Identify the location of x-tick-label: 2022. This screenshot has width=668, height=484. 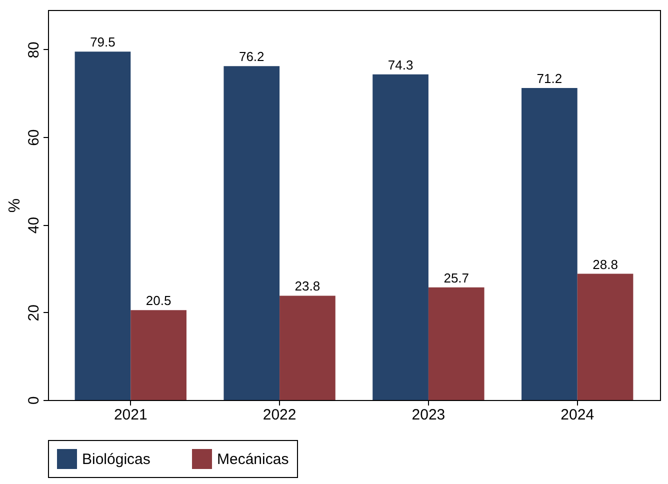
(279, 415).